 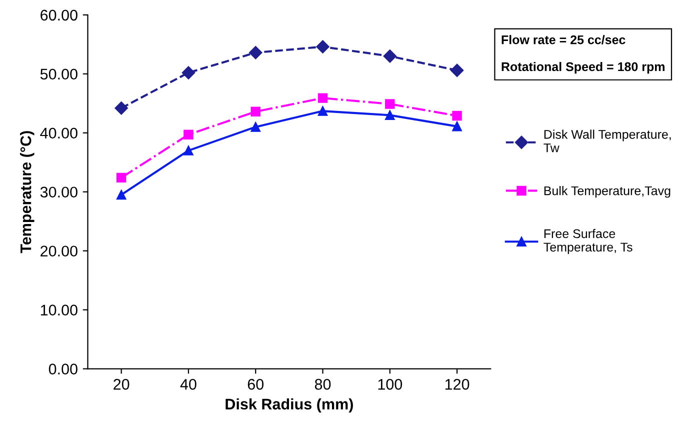 I want to click on legend-label: Disk Wall Temperature, Tw, so click(x=607, y=141).